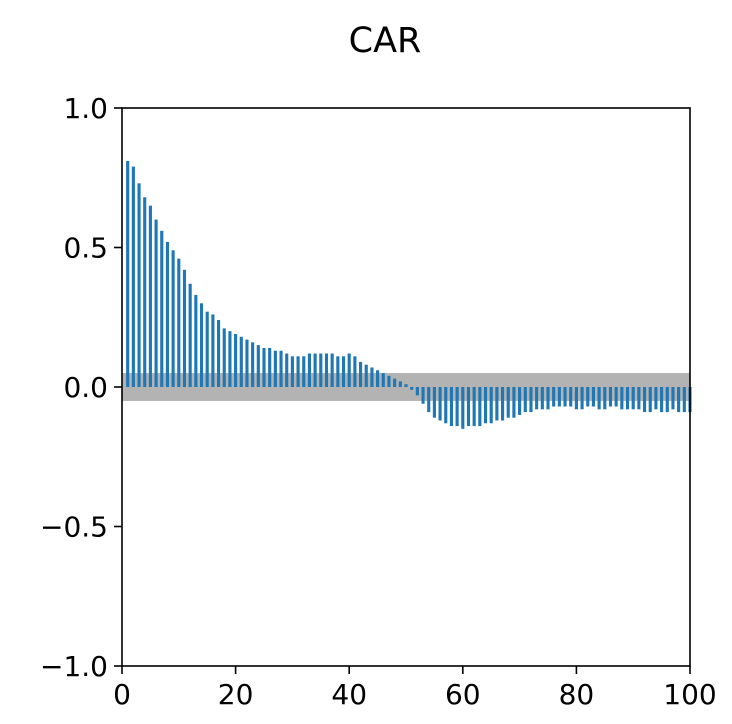  Describe the element at coordinates (385, 41) in the screenshot. I see `chart-title: CAR` at that location.